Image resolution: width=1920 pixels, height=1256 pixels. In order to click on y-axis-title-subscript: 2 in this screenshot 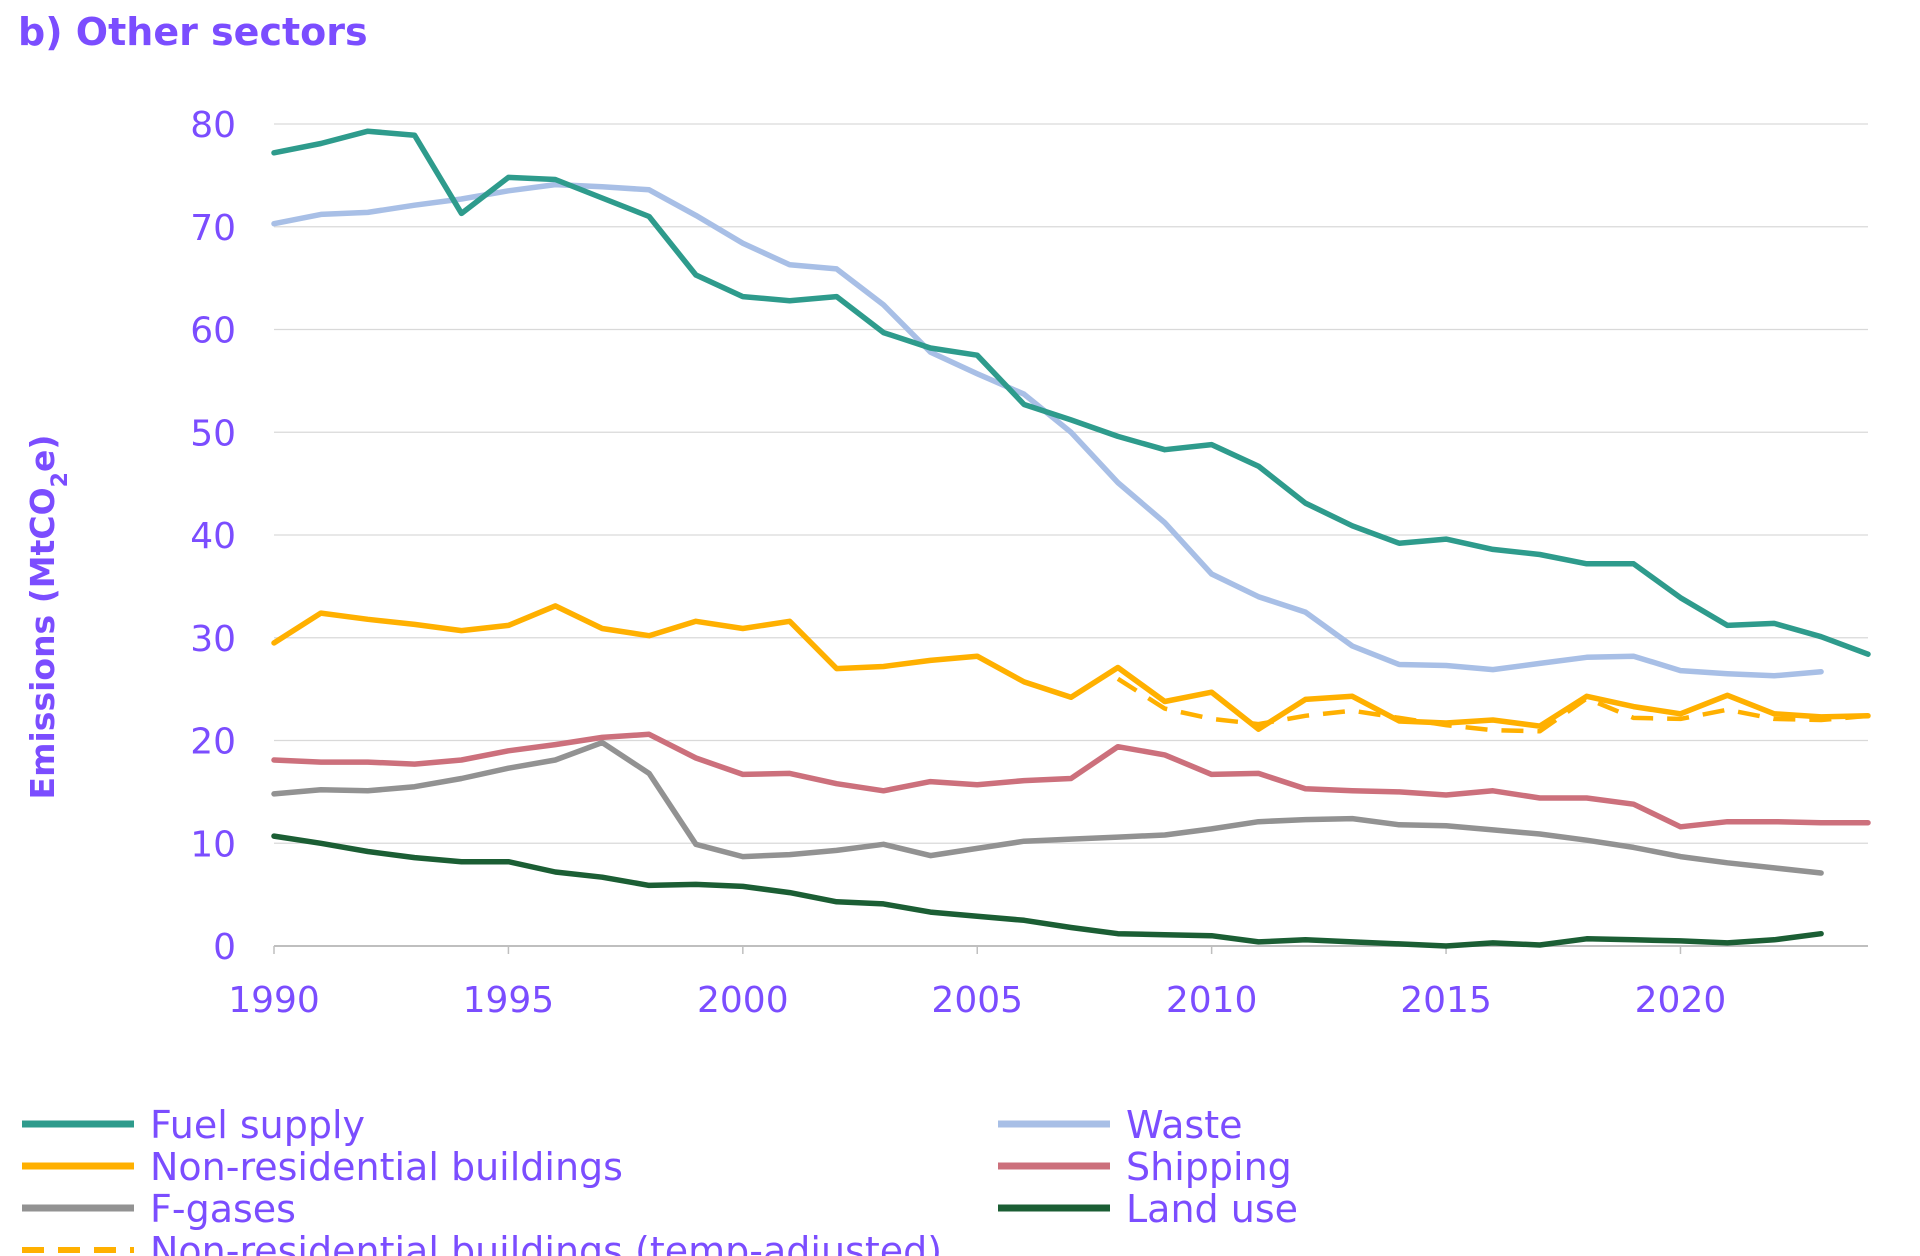, I will do `click(60, 479)`.